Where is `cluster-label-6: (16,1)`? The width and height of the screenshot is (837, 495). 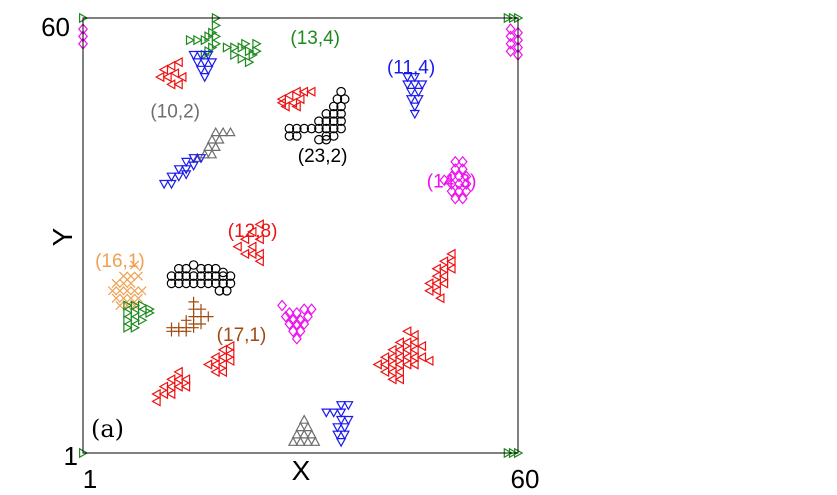
cluster-label-6: (16,1) is located at coordinates (120, 261).